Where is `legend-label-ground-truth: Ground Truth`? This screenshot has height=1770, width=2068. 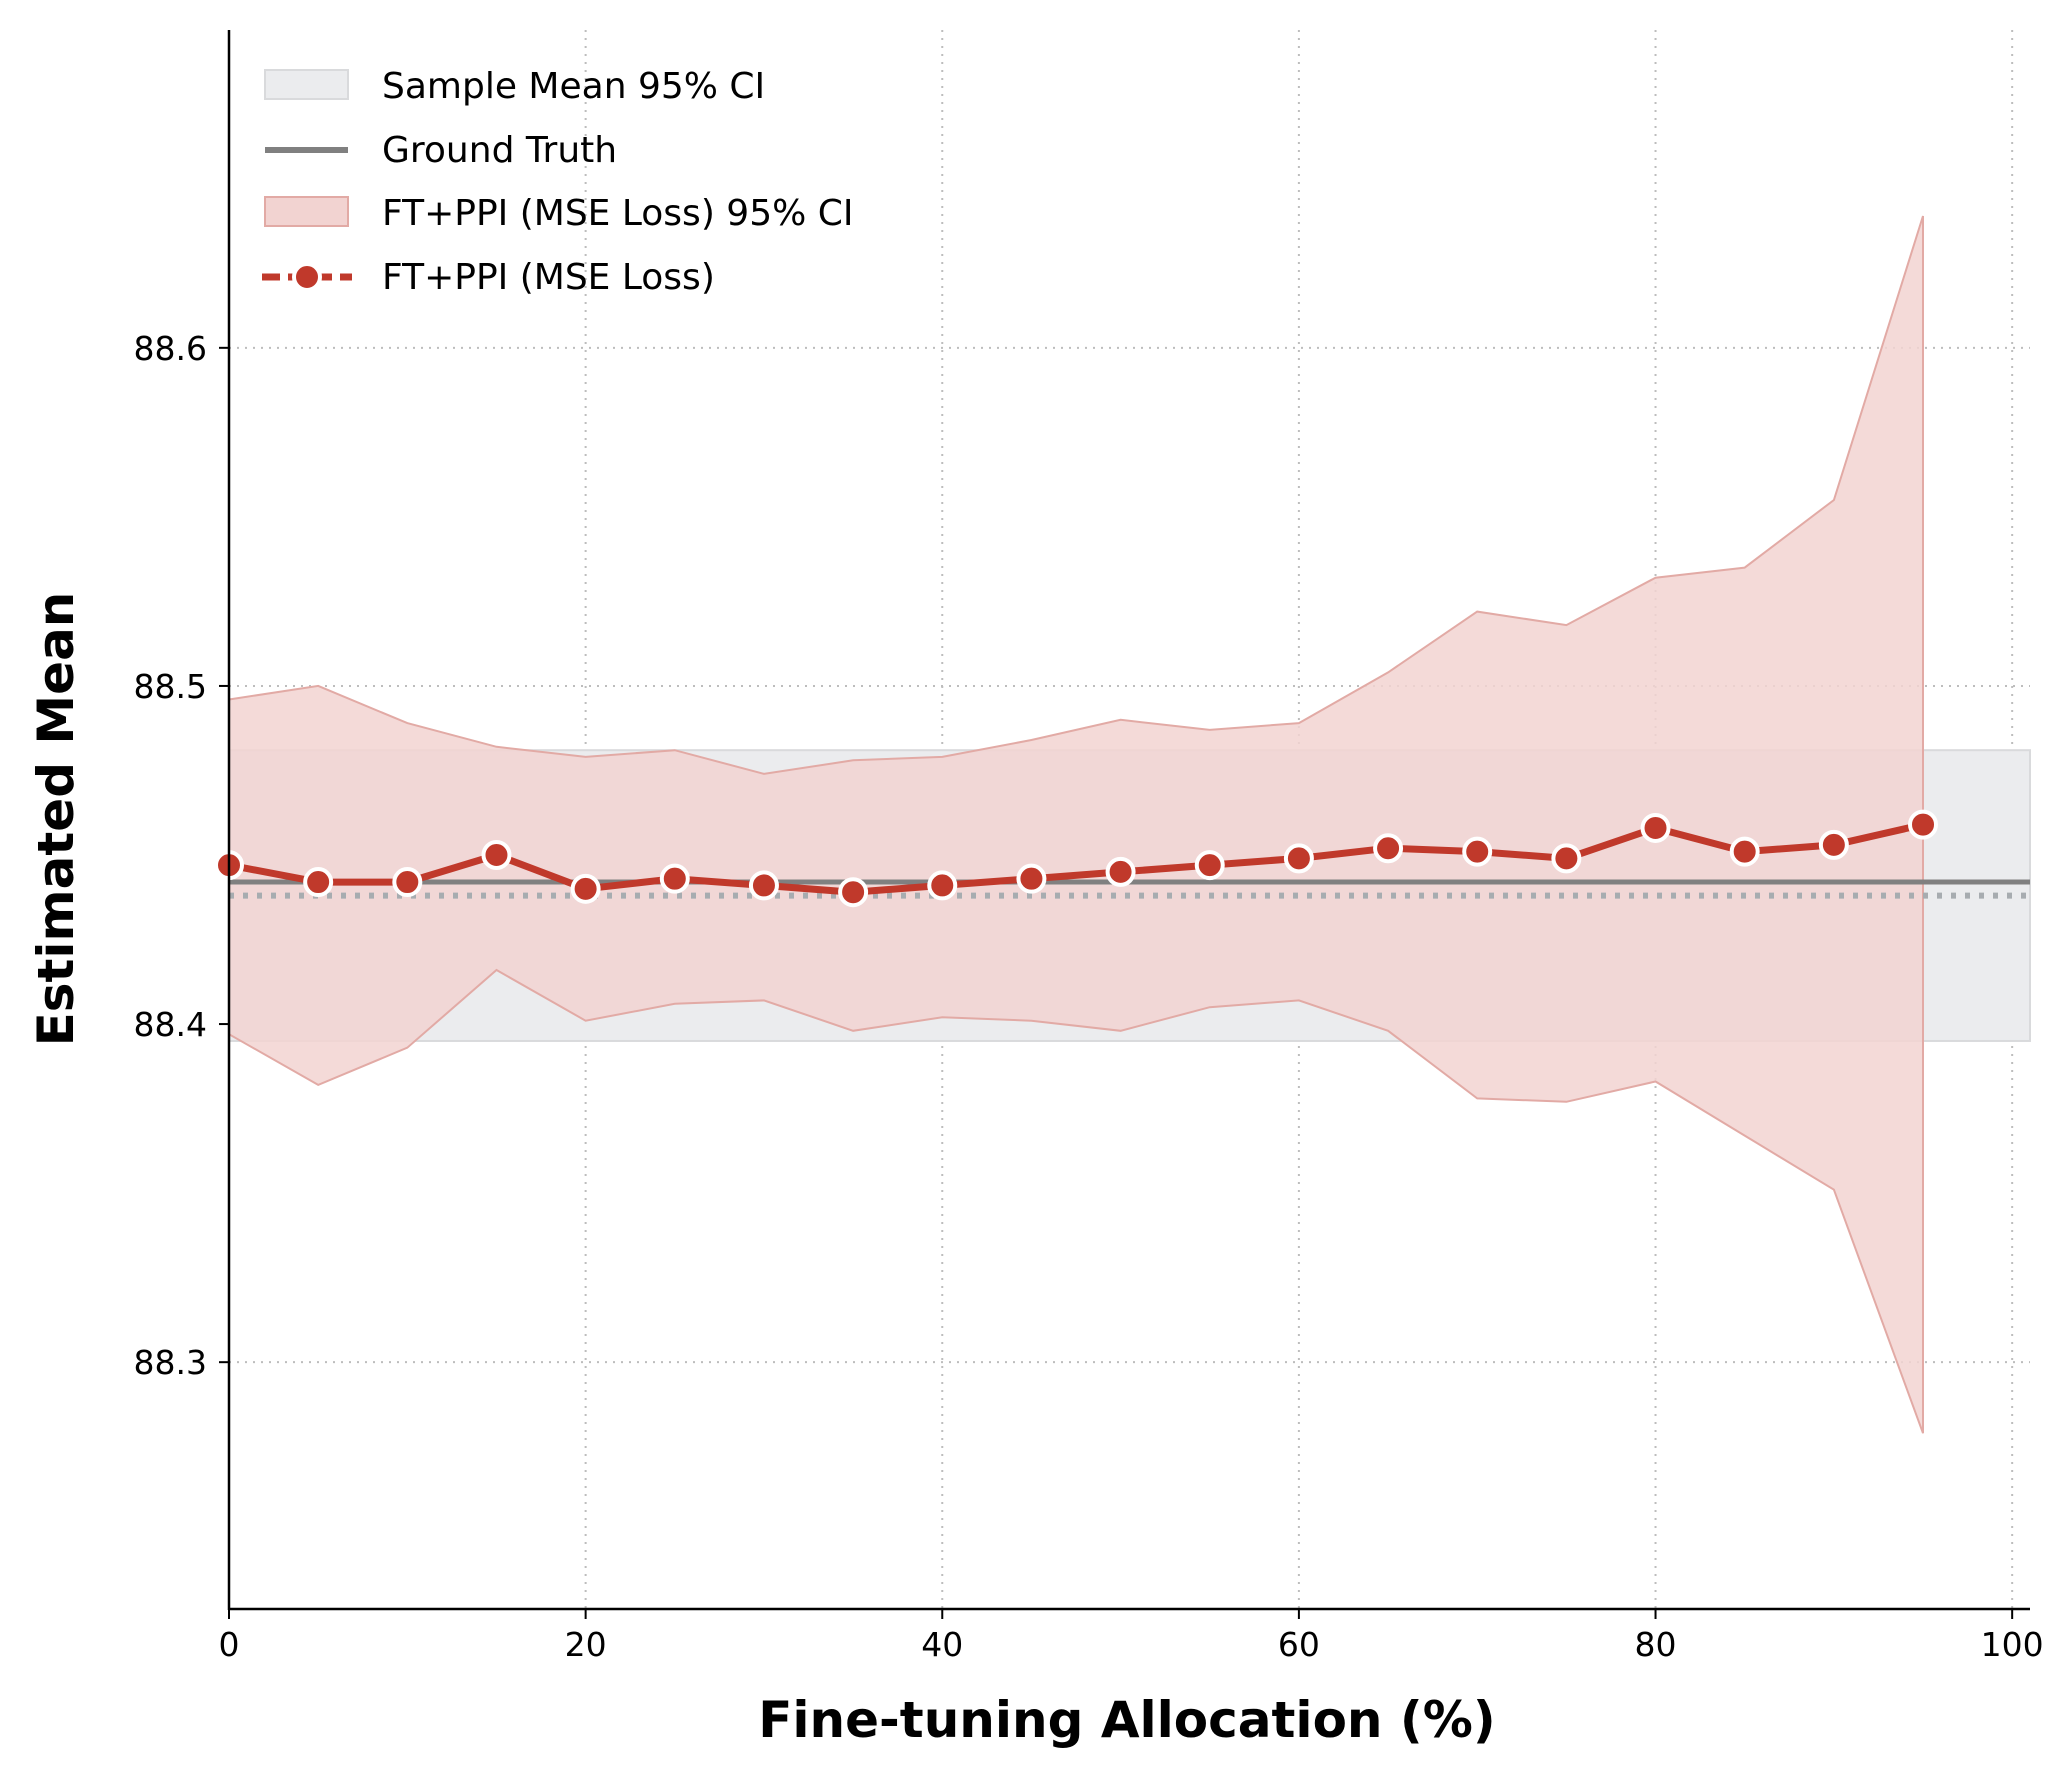 legend-label-ground-truth: Ground Truth is located at coordinates (499, 150).